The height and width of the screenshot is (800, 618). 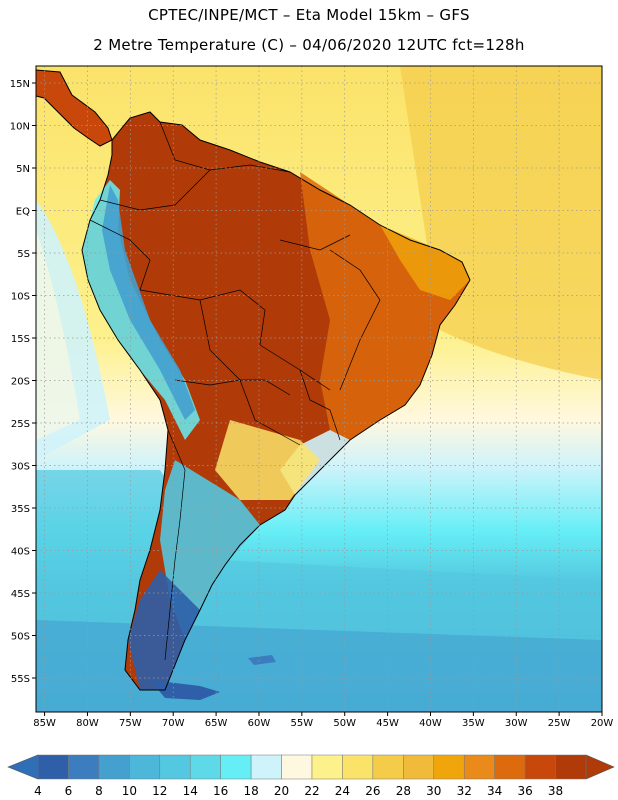 I want to click on andes-high-altitude-strip, so click(x=148, y=302).